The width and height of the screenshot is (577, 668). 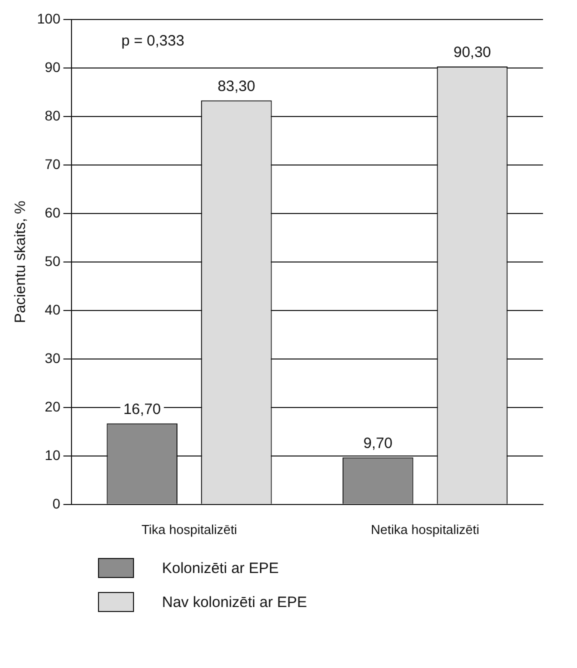 I want to click on y-tick-label: 90, so click(x=52, y=66).